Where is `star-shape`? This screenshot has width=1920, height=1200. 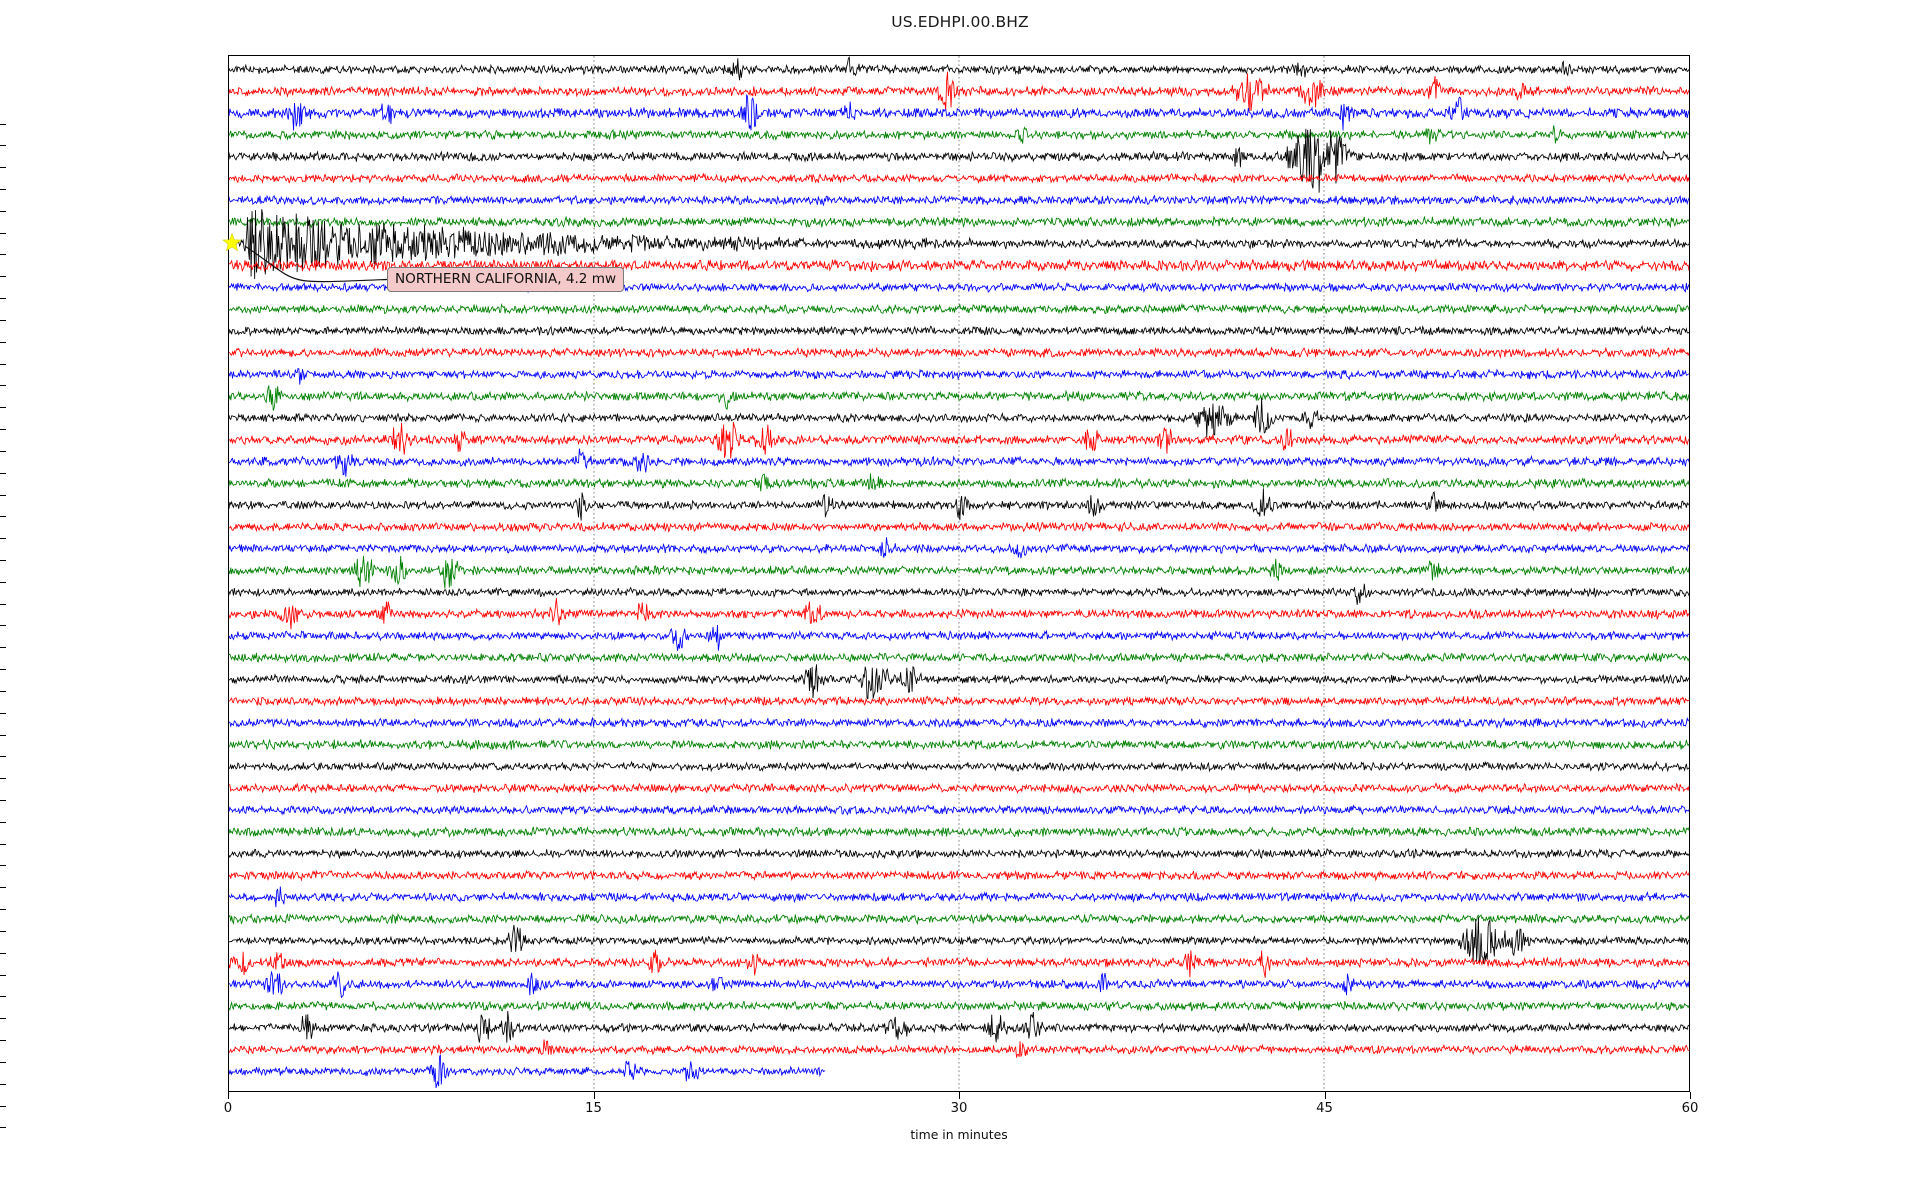 star-shape is located at coordinates (232, 242).